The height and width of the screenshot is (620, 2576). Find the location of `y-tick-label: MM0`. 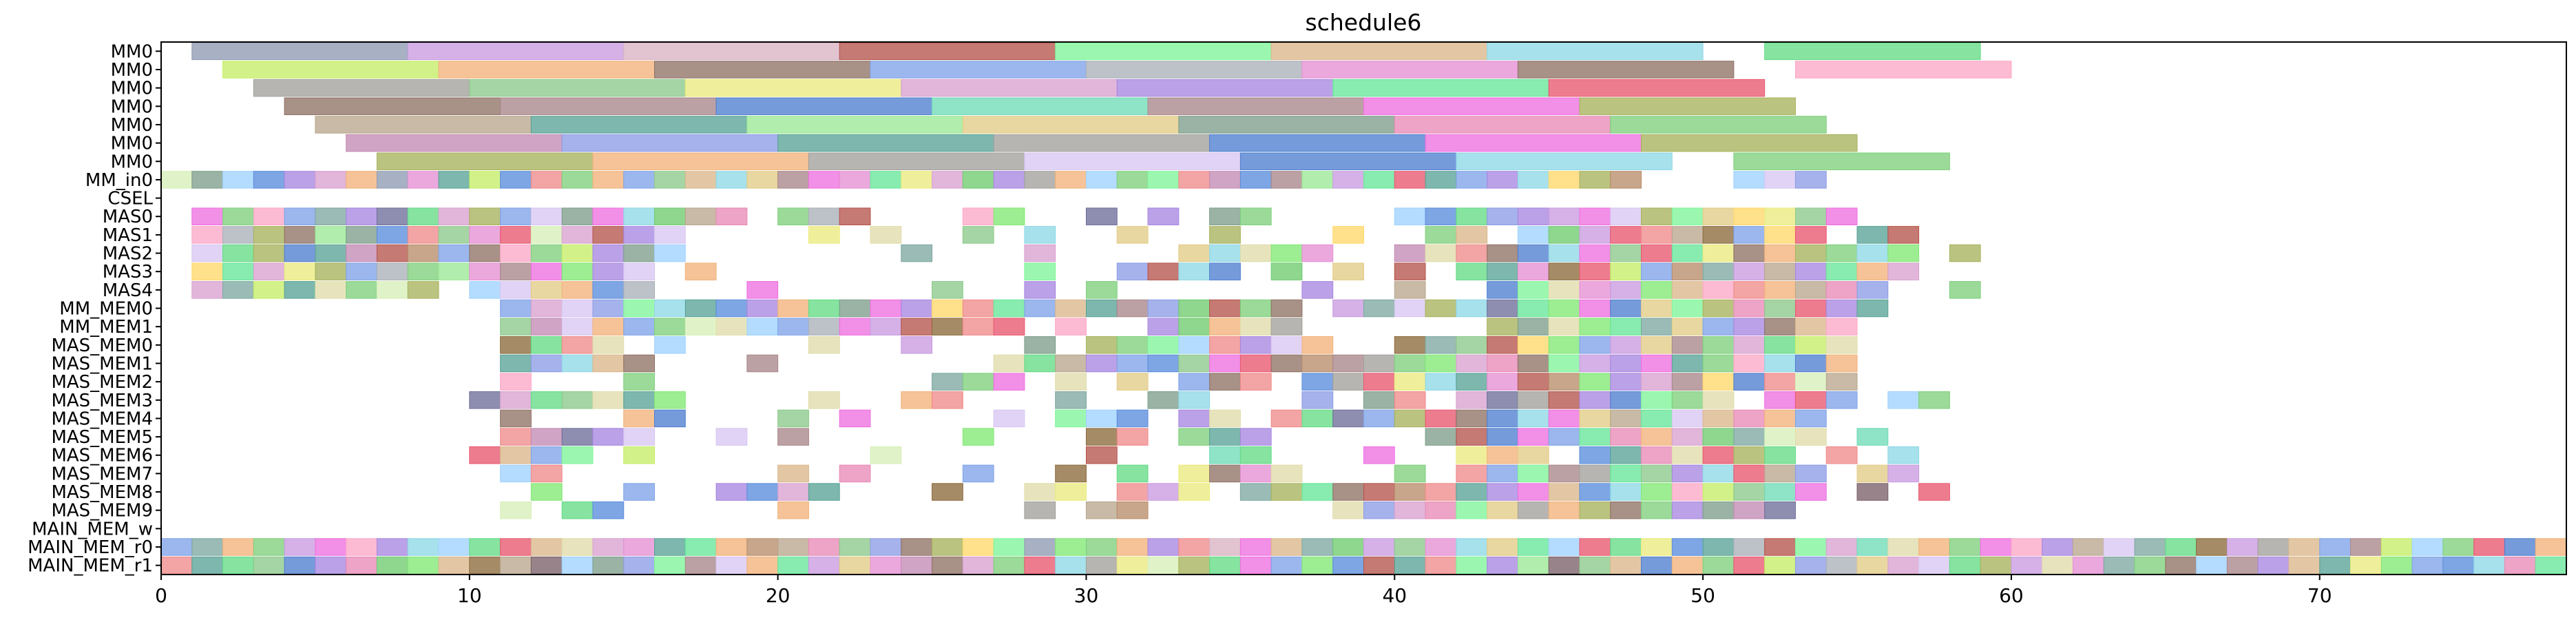

y-tick-label: MM0 is located at coordinates (132, 144).